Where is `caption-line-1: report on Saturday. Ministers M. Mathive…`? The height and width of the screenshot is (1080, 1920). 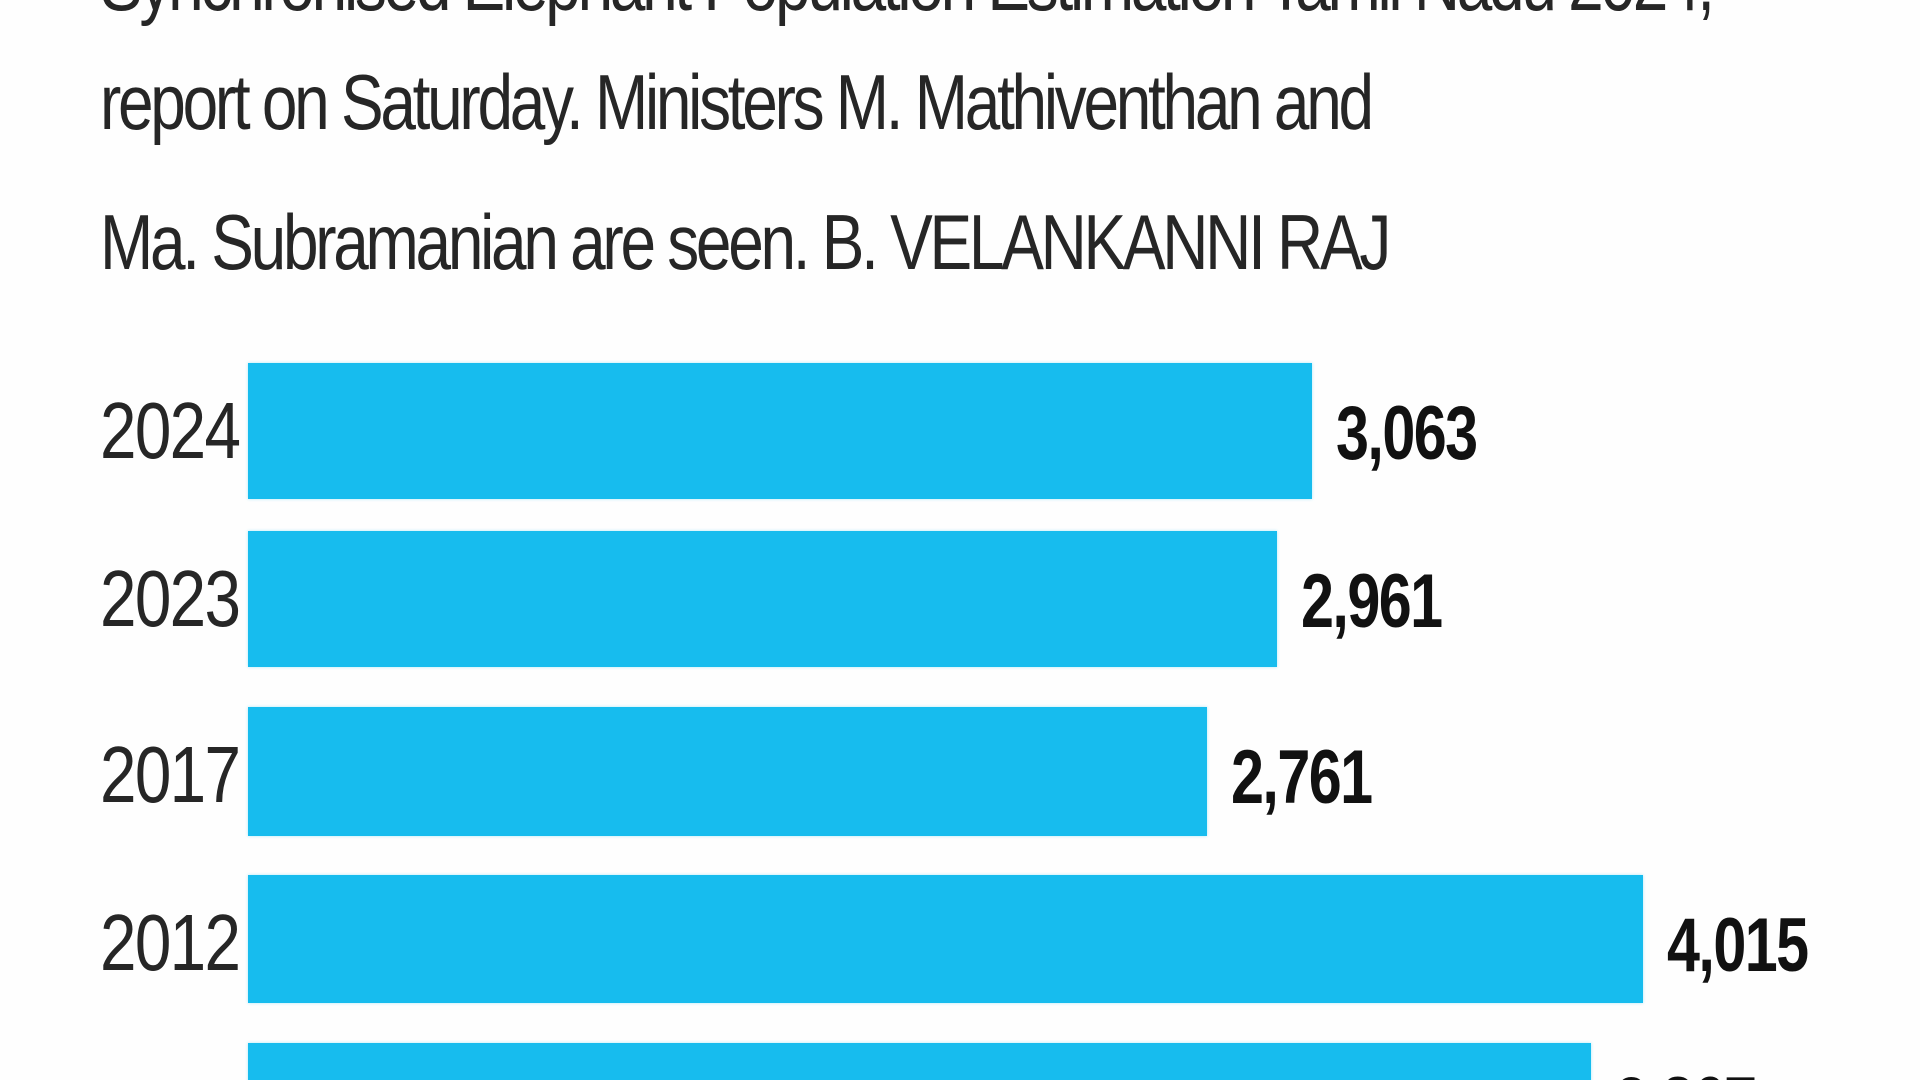 caption-line-1: report on Saturday. Ministers M. Mathive… is located at coordinates (737, 102).